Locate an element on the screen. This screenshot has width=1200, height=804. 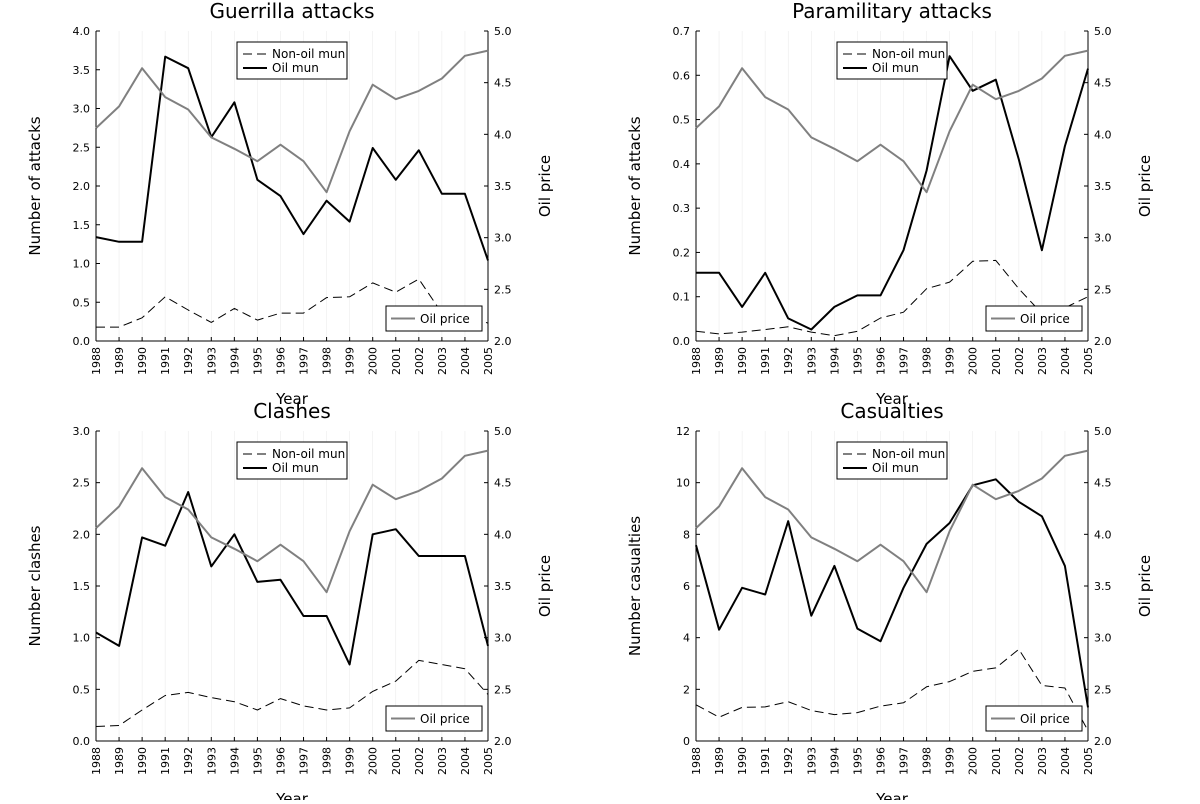
left-tick-label: 3.5 is located at coordinates (82, 70).